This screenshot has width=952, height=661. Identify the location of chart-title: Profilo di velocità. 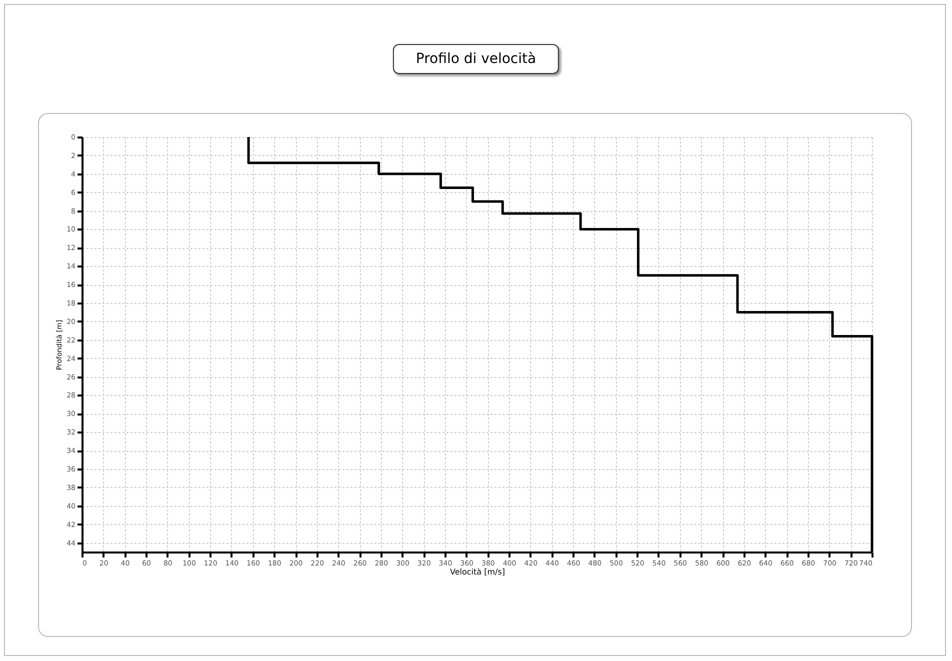
(476, 59).